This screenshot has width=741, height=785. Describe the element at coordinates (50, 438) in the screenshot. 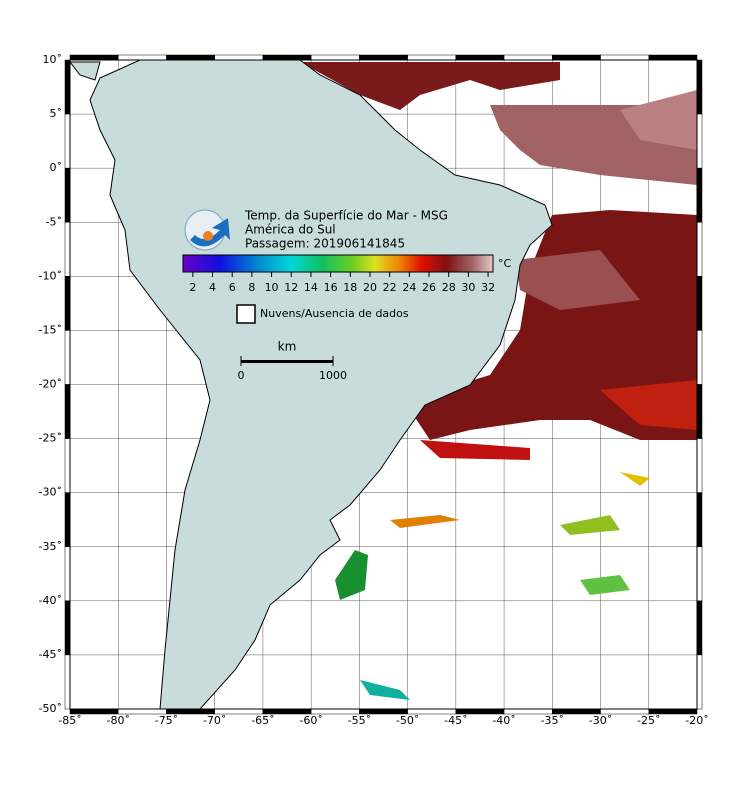

I see `lat-tick-label: -25˚` at that location.